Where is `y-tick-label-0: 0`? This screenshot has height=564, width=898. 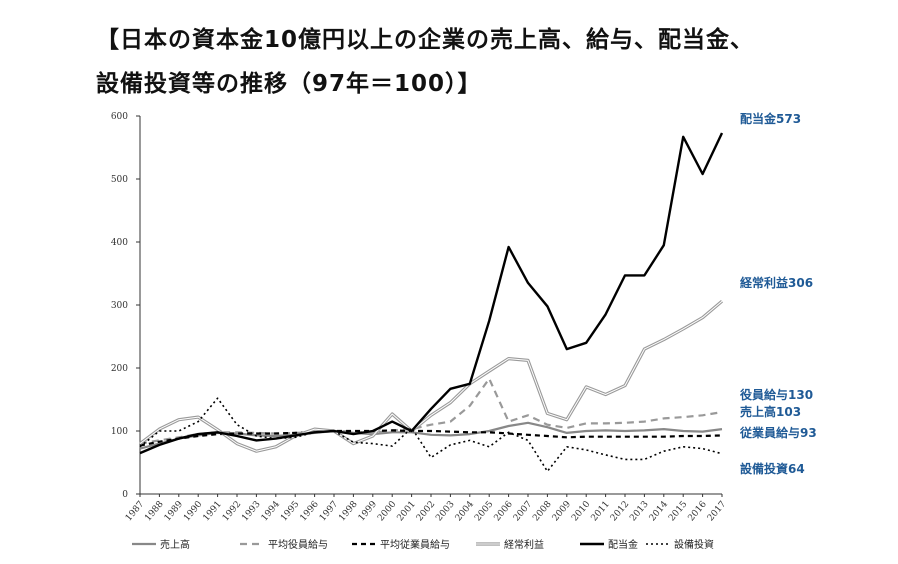 y-tick-label-0: 0 is located at coordinates (125, 495).